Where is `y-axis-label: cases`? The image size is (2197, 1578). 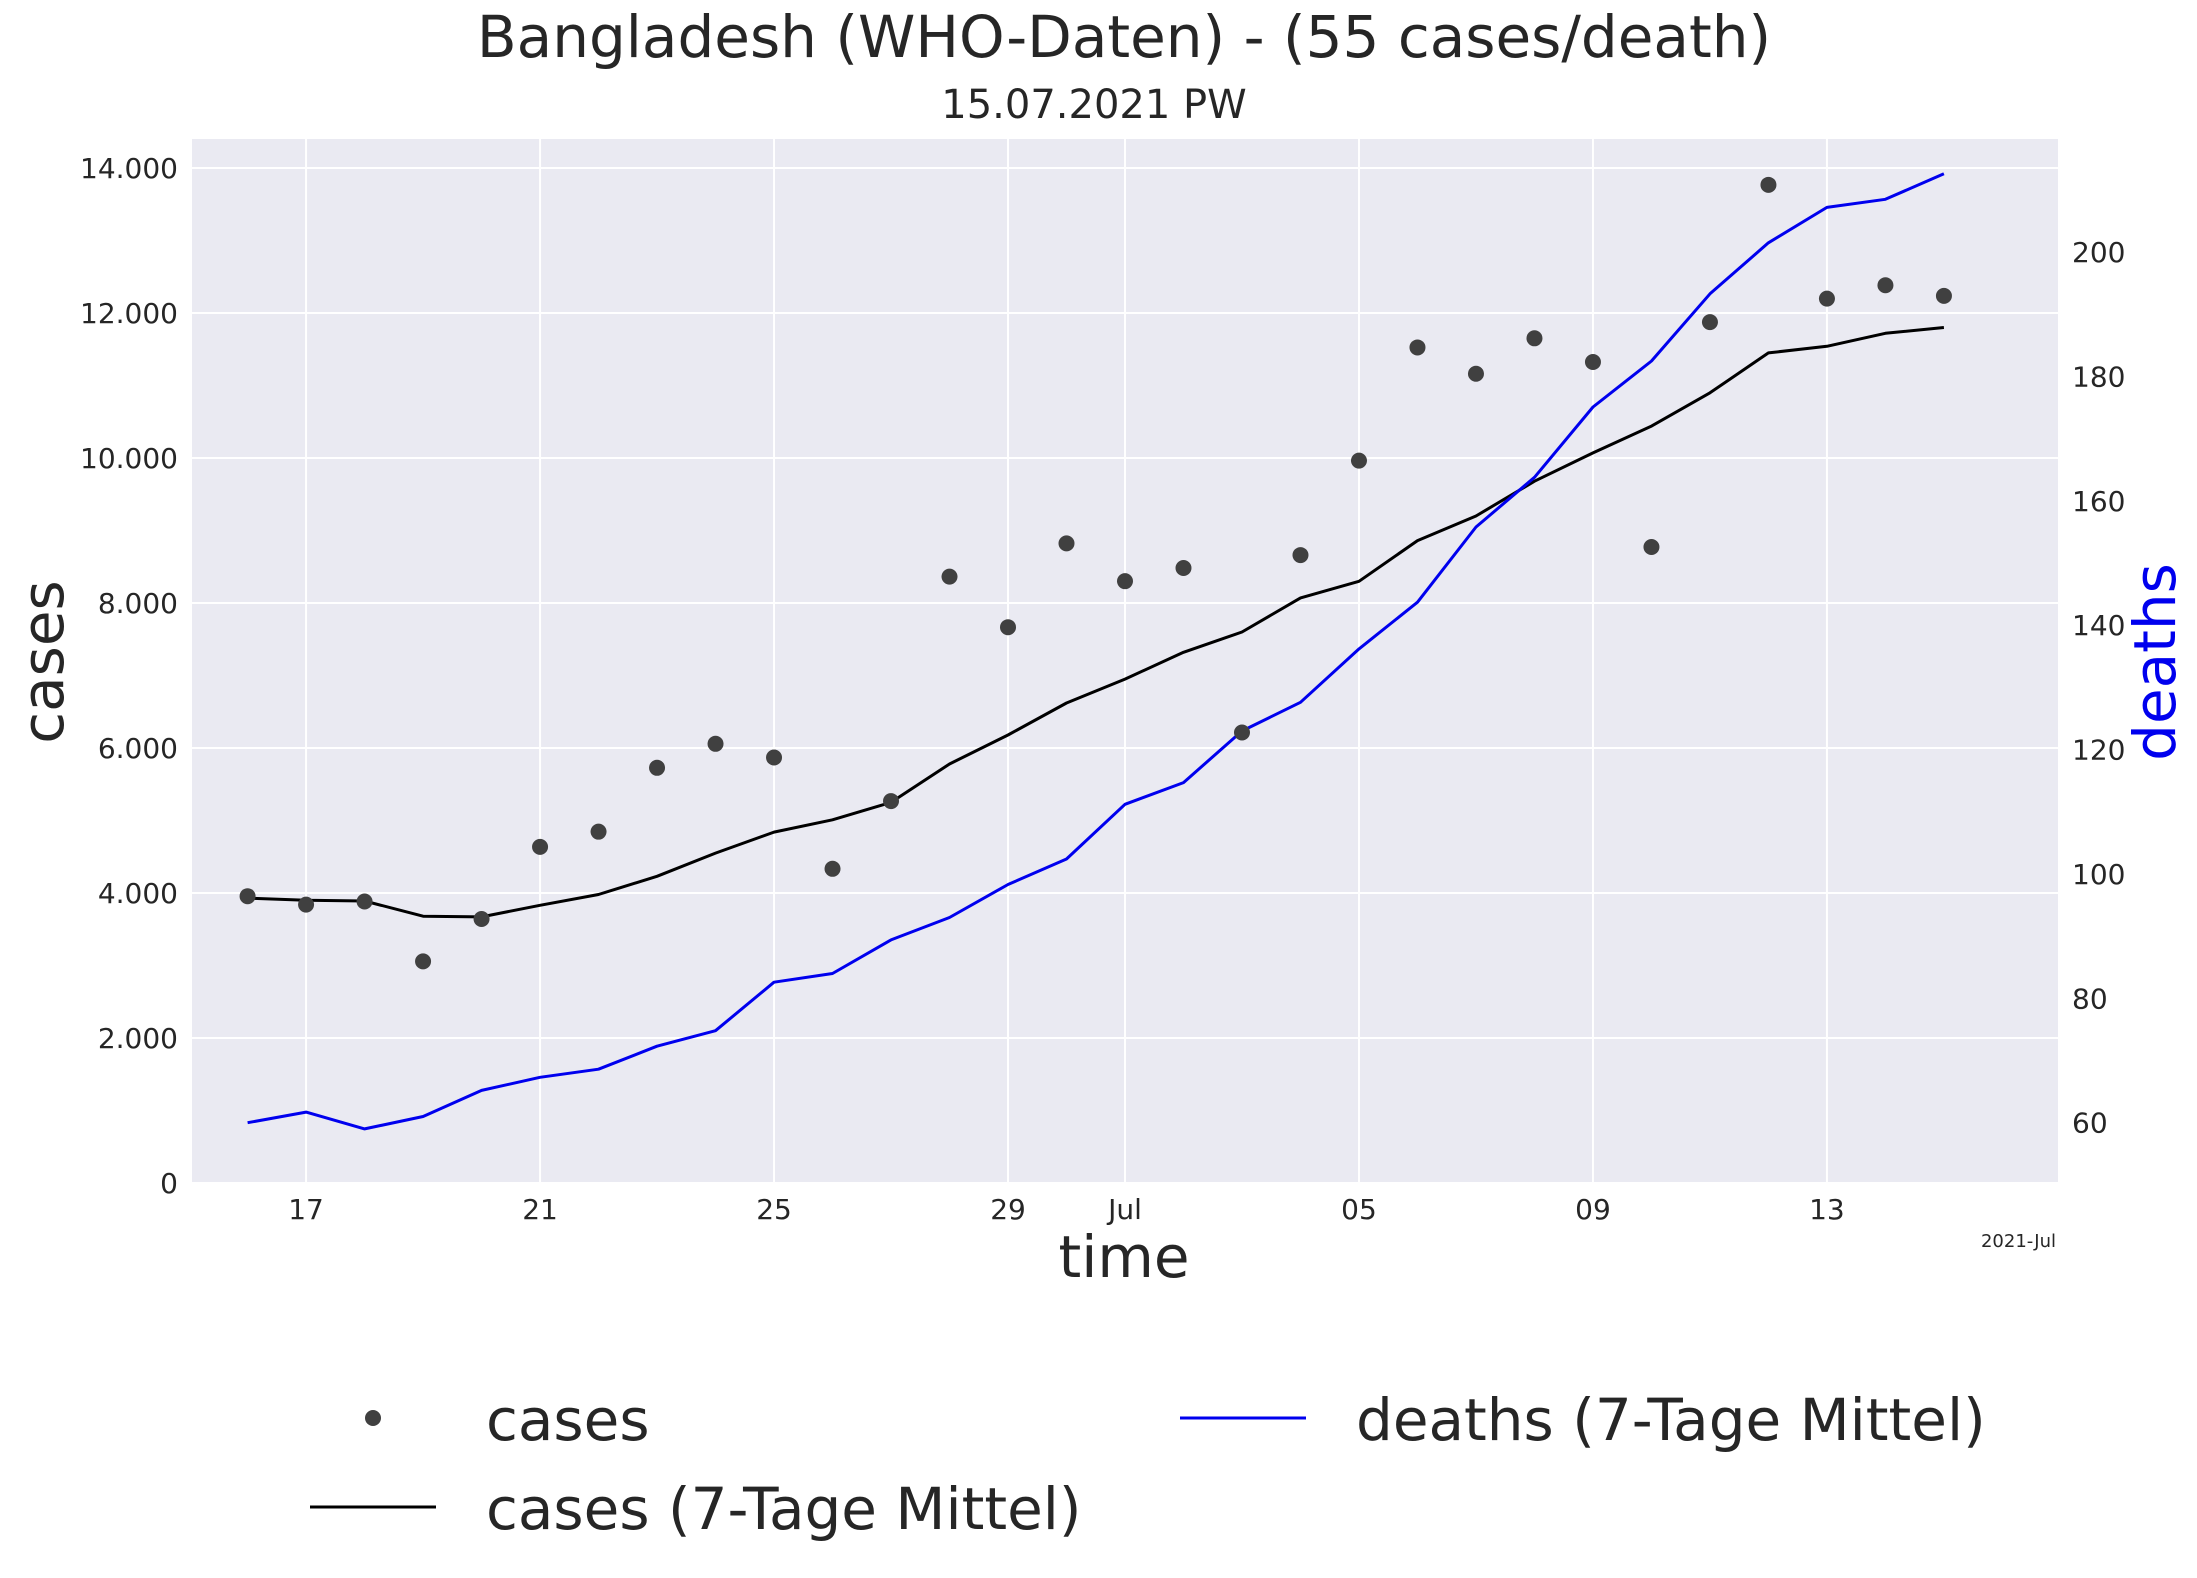 y-axis-label: cases is located at coordinates (43, 662).